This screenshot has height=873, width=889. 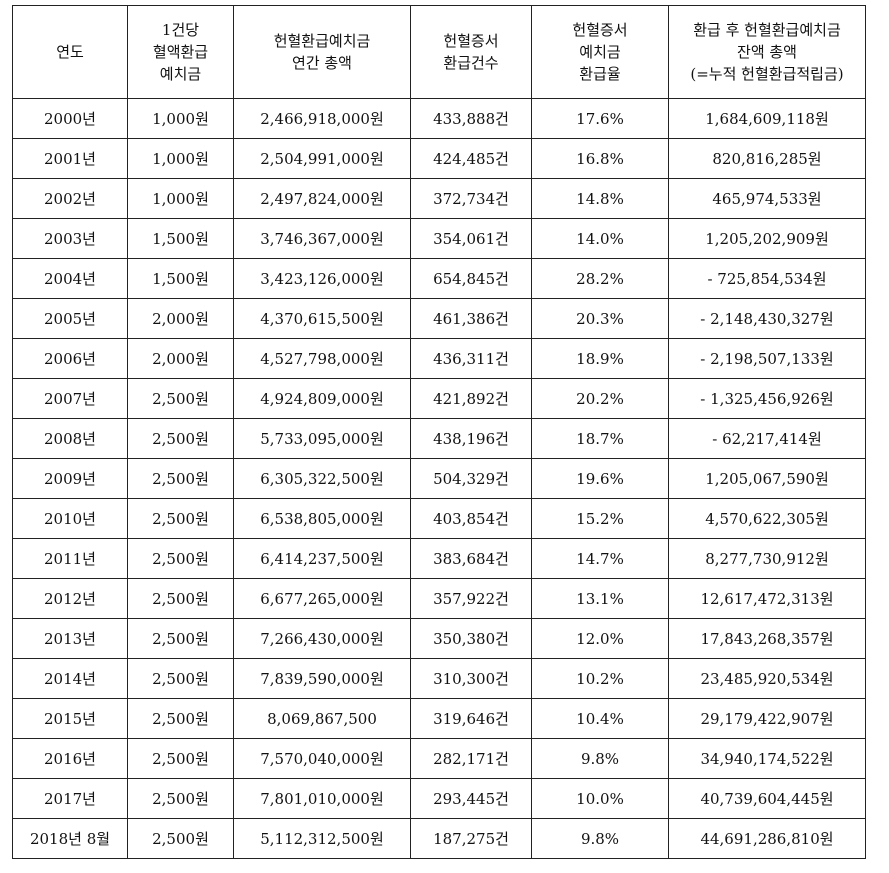 I want to click on cell-balance-total: 23,485,920,534원, so click(x=767, y=678).